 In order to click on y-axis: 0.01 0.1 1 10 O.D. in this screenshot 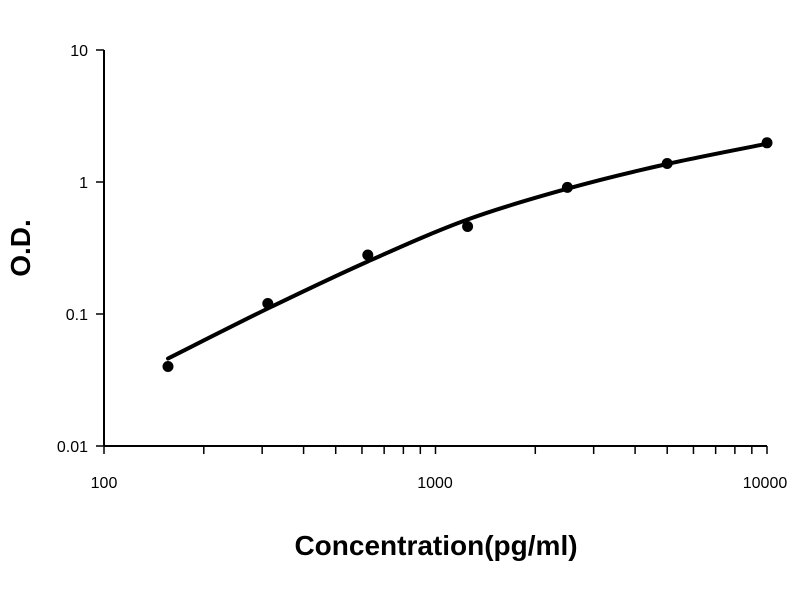, I will do `click(55, 249)`.